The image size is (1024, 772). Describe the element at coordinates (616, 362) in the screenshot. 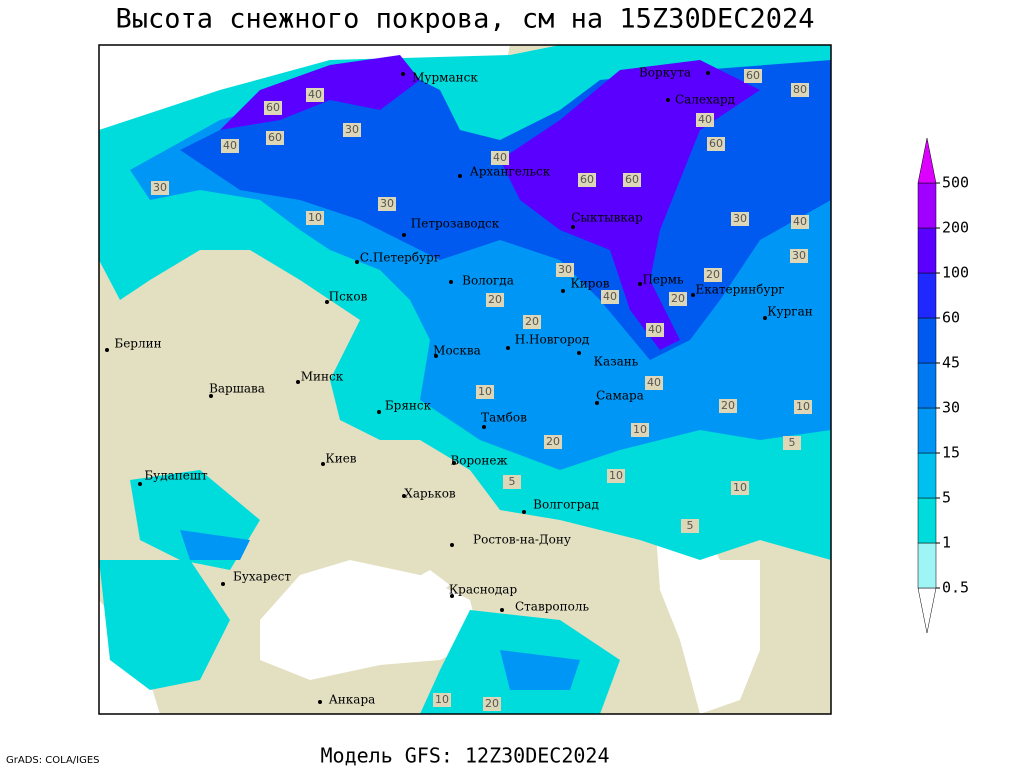

I see `city-label: Казань` at that location.